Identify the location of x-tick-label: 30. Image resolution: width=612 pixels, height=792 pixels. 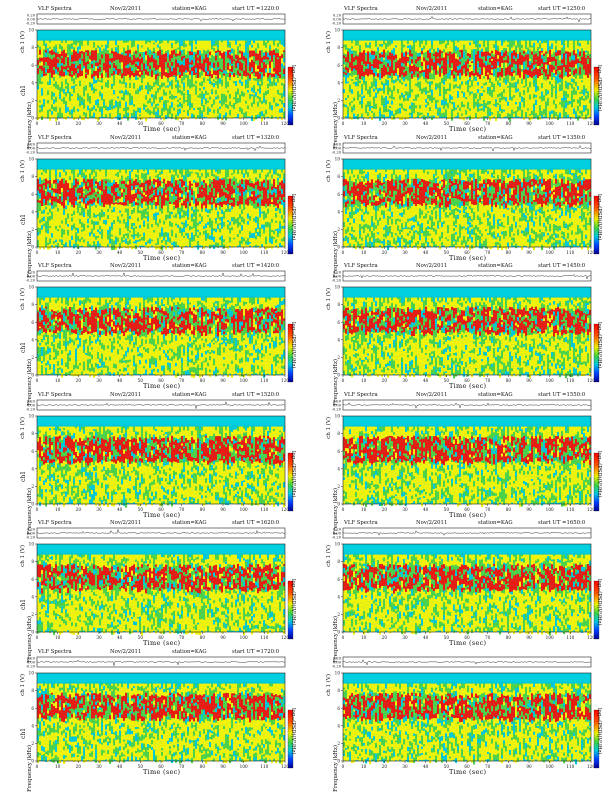
(405, 509).